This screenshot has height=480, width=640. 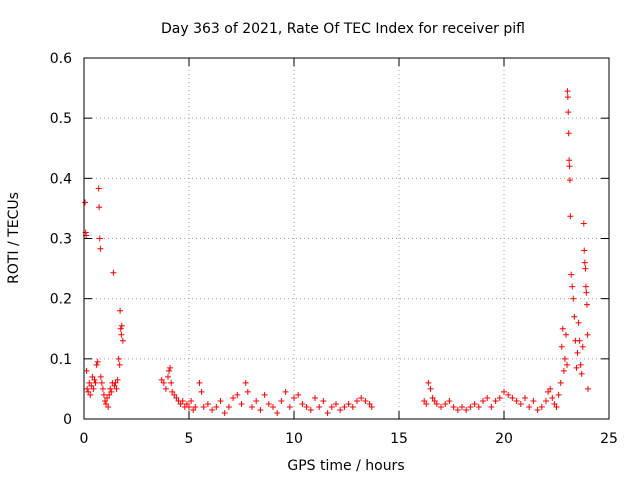 What do you see at coordinates (61, 360) in the screenshot?
I see `y-tick-label: 0.1` at bounding box center [61, 360].